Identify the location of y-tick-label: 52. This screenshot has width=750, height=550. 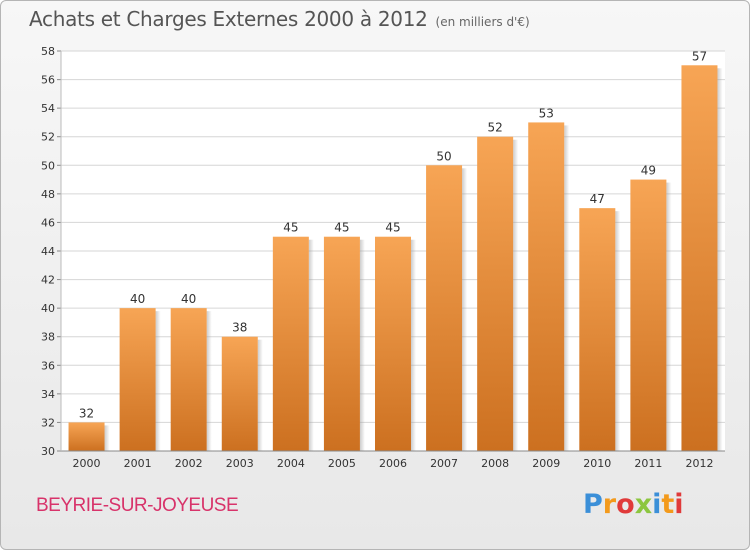
(48, 137).